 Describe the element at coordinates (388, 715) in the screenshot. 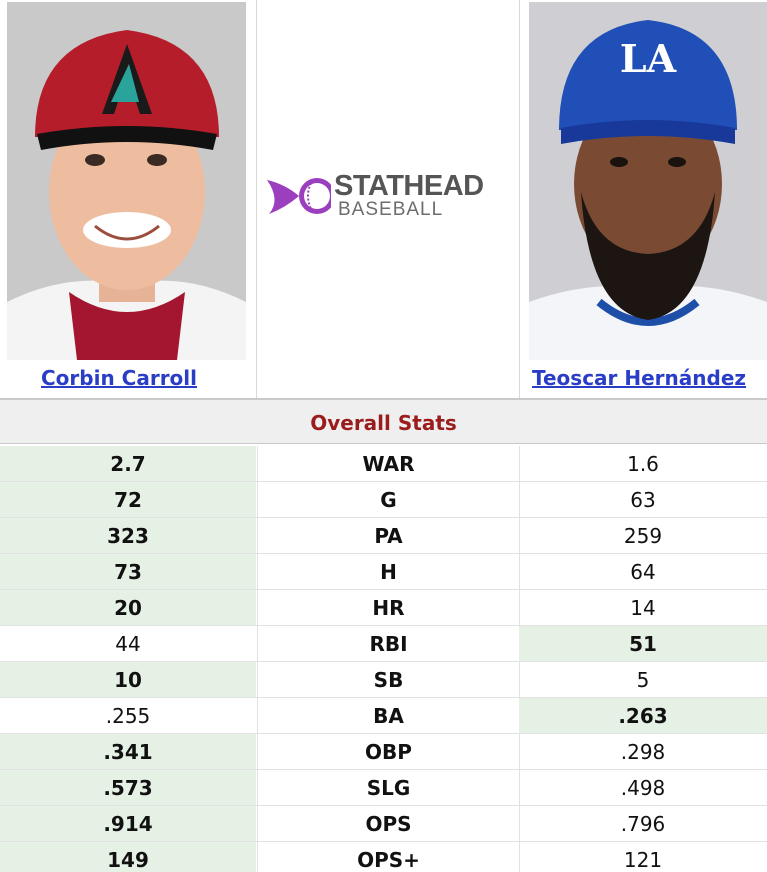

I see `stat-label: BA` at that location.